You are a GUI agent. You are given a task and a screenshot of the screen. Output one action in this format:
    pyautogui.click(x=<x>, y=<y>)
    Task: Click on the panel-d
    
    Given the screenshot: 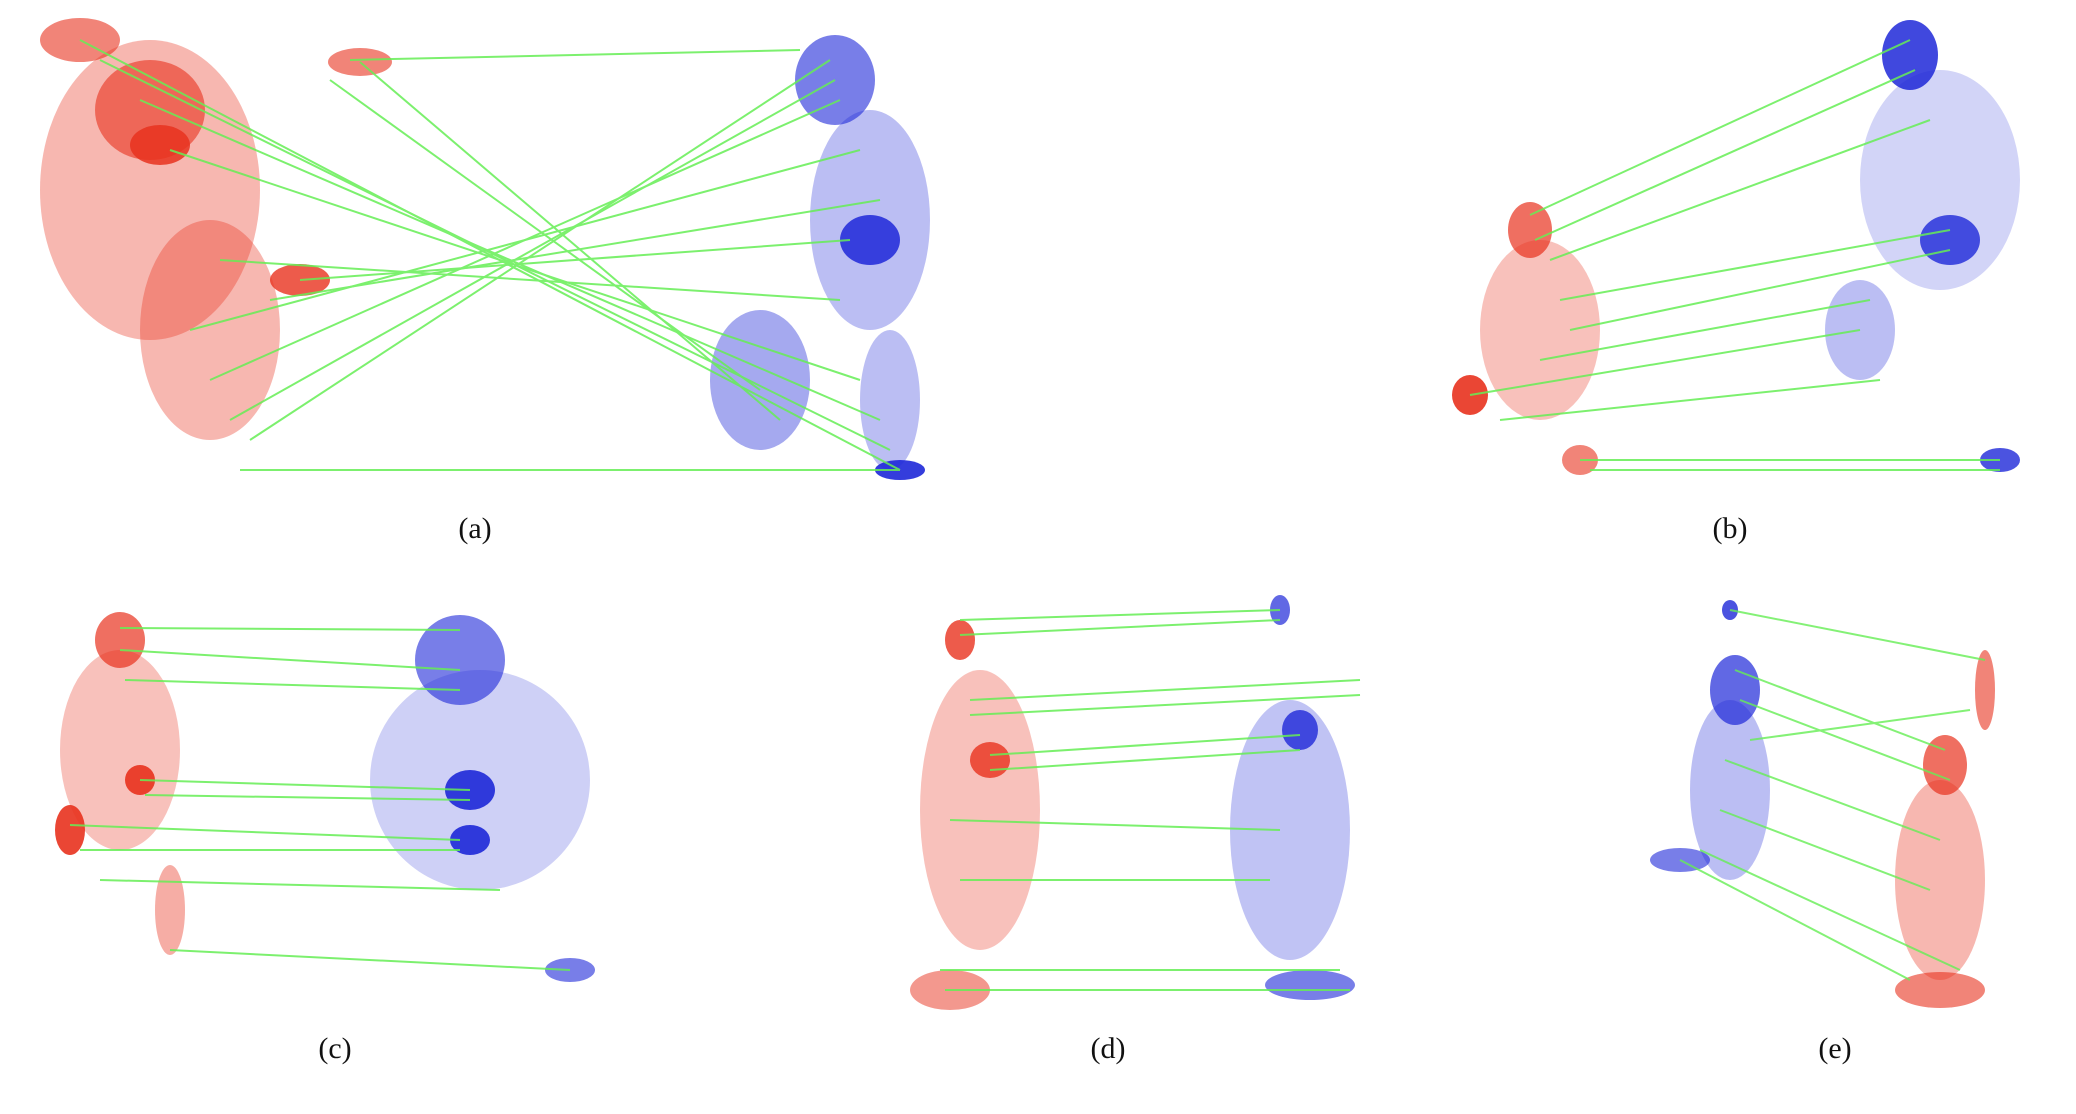 What is the action you would take?
    pyautogui.click(x=1120, y=815)
    